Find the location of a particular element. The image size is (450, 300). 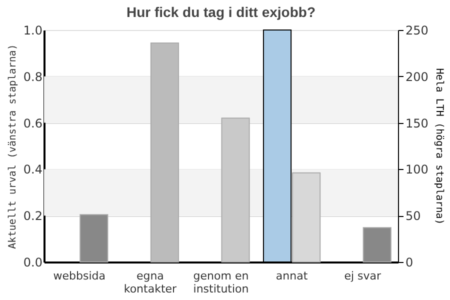

y-tick-label: 0.8 is located at coordinates (32, 77).